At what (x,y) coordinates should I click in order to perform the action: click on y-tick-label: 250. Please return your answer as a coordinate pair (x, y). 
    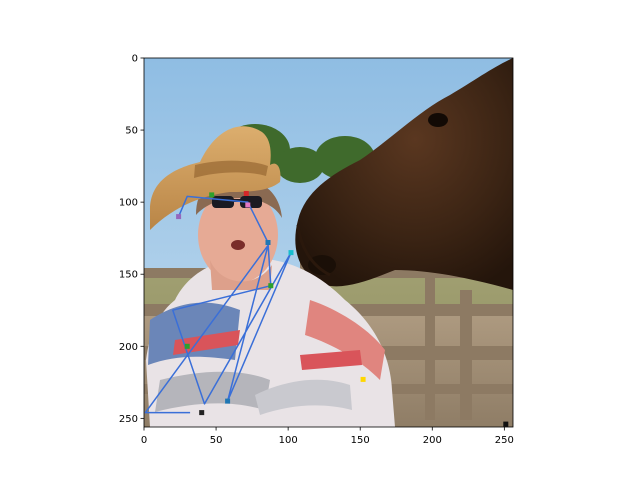
    Looking at the image, I should click on (128, 419).